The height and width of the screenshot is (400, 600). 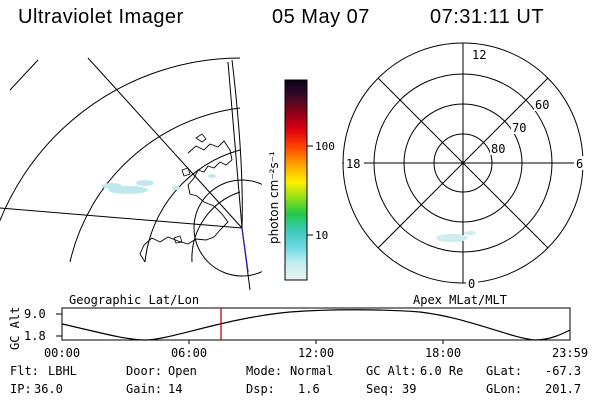 I want to click on orbit-xtick-label: 06:00, so click(x=189, y=353).